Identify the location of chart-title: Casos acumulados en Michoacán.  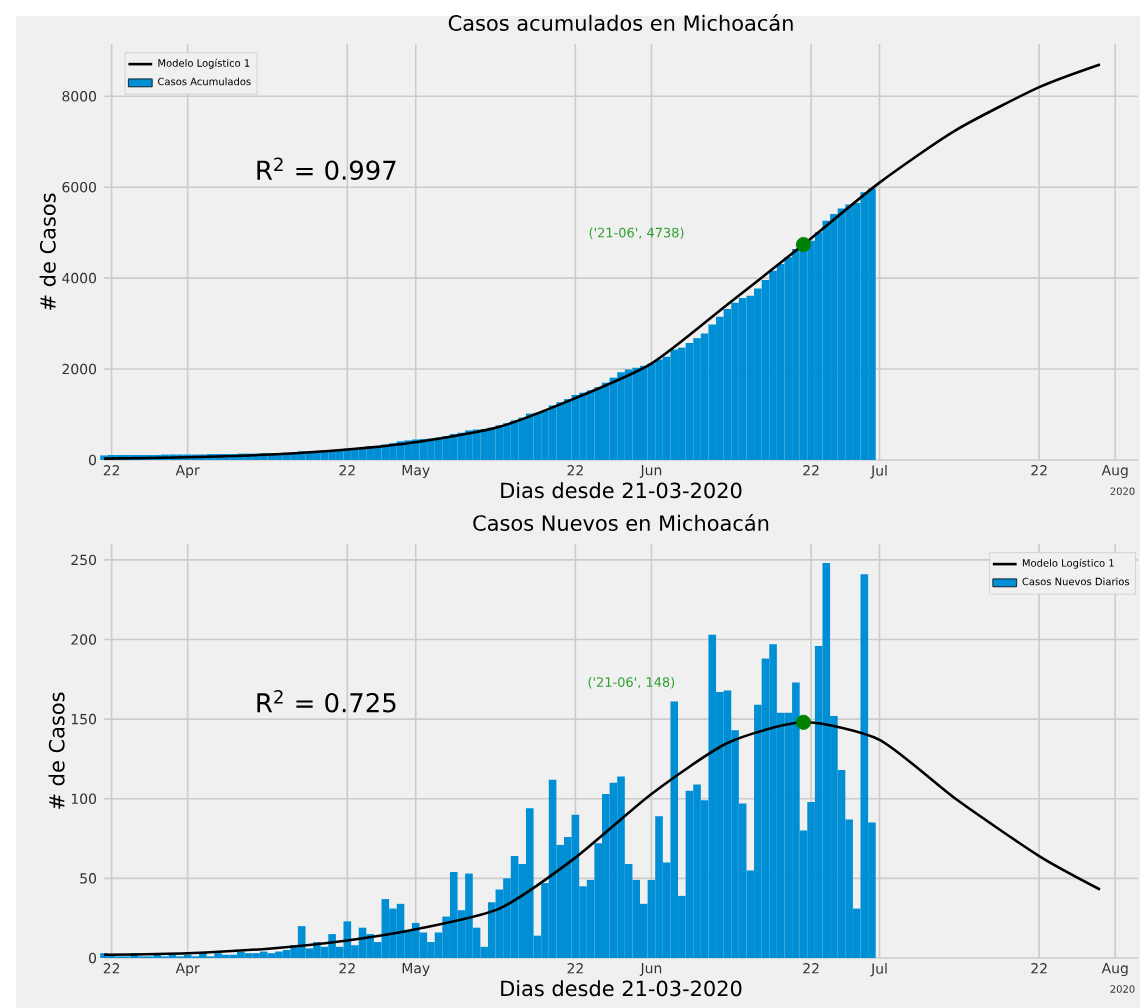
(620, 22).